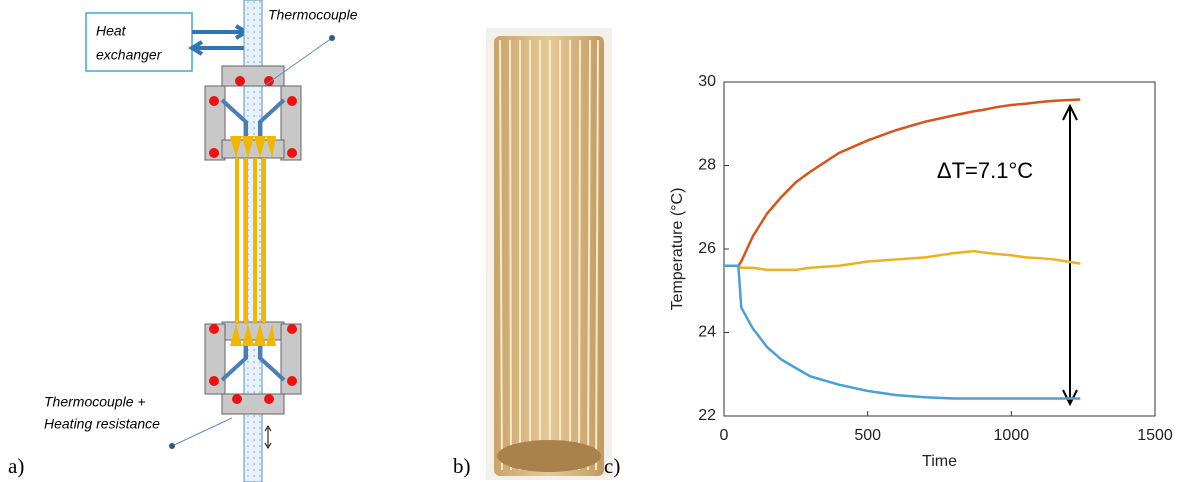 The image size is (1191, 482). I want to click on y-tick-label: 28, so click(707, 165).